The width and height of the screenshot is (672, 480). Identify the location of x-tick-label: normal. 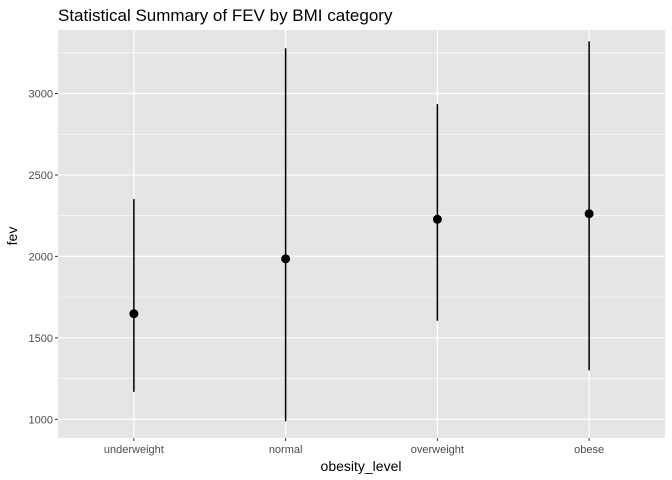
(286, 450).